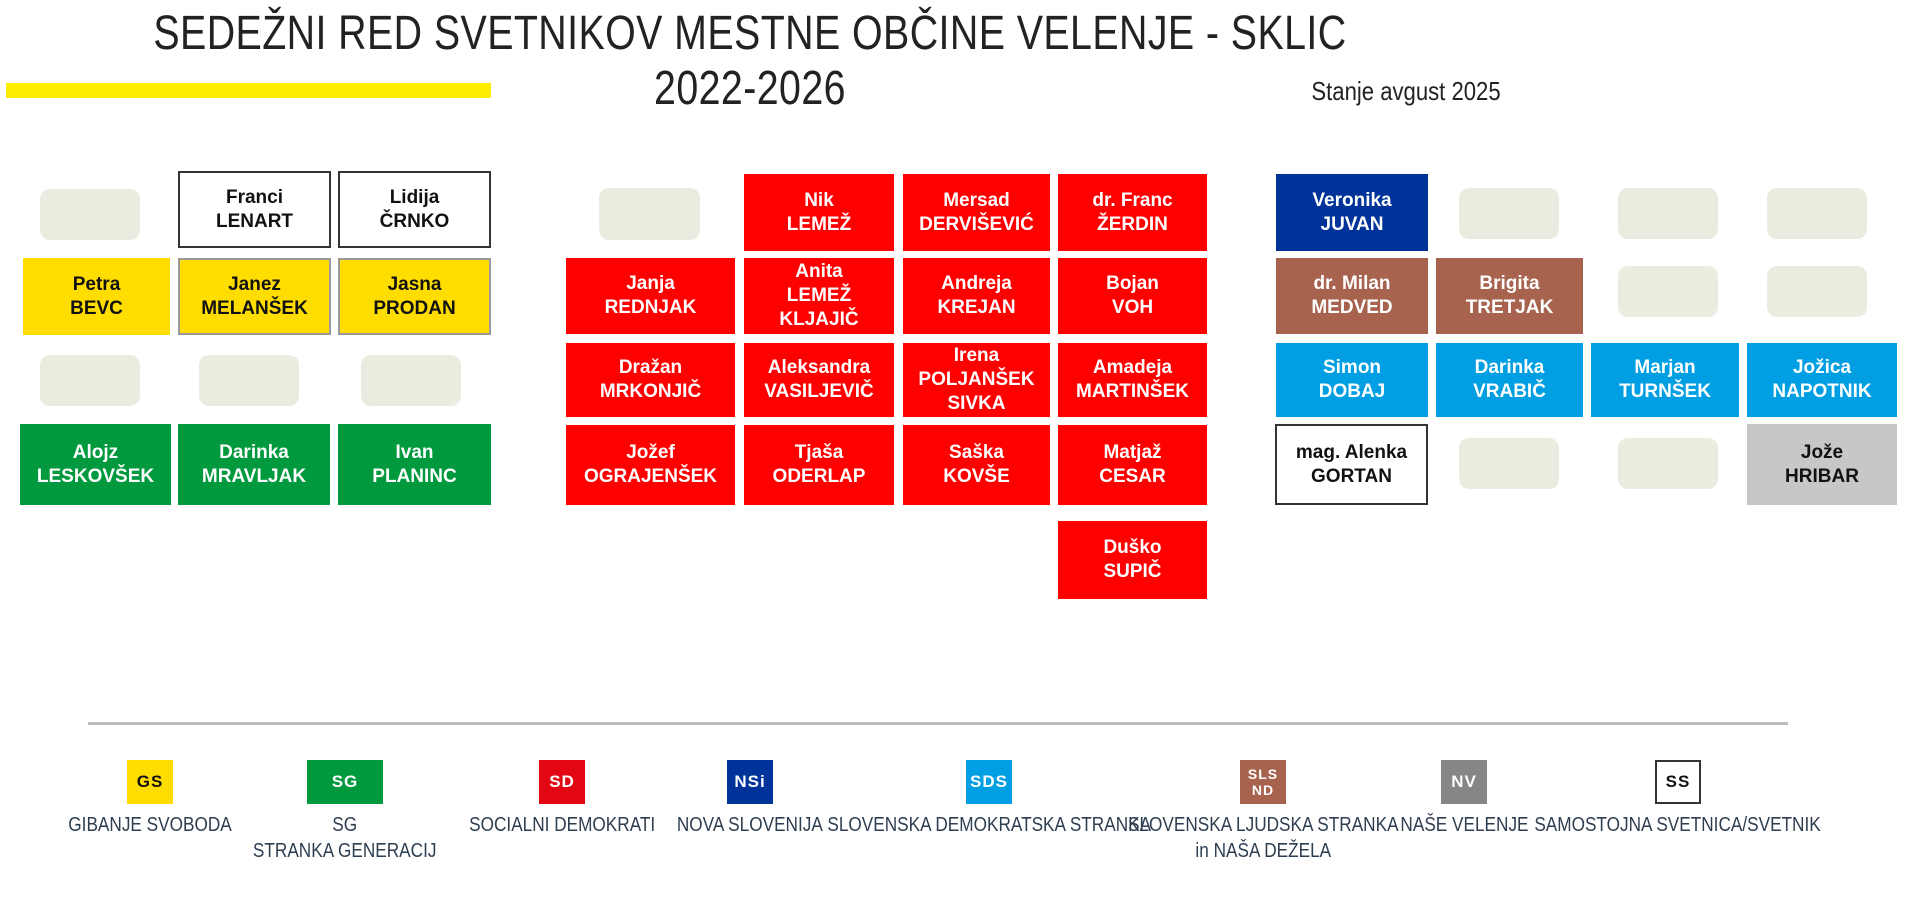  Describe the element at coordinates (96, 296) in the screenshot. I see `seat-bevc: Petra BEVC` at that location.